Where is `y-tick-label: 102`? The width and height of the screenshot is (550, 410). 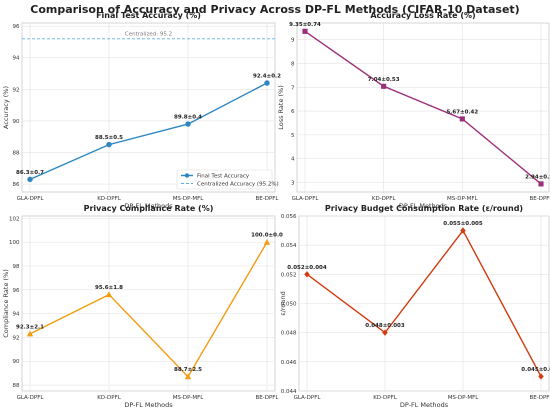 y-tick-label: 102 is located at coordinates (14, 219).